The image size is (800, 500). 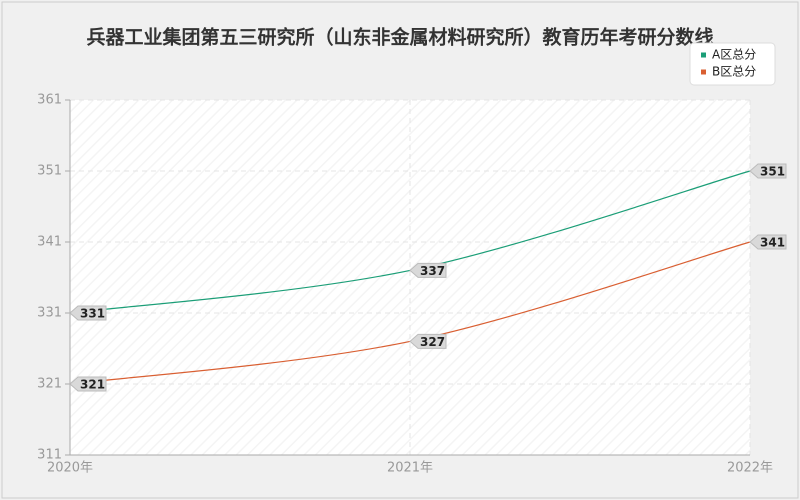 What do you see at coordinates (399, 37) in the screenshot?
I see `chart-title: 兵器工业集团第五三研究所（山东非金属材料研究所）教育历年考研分数线` at bounding box center [399, 37].